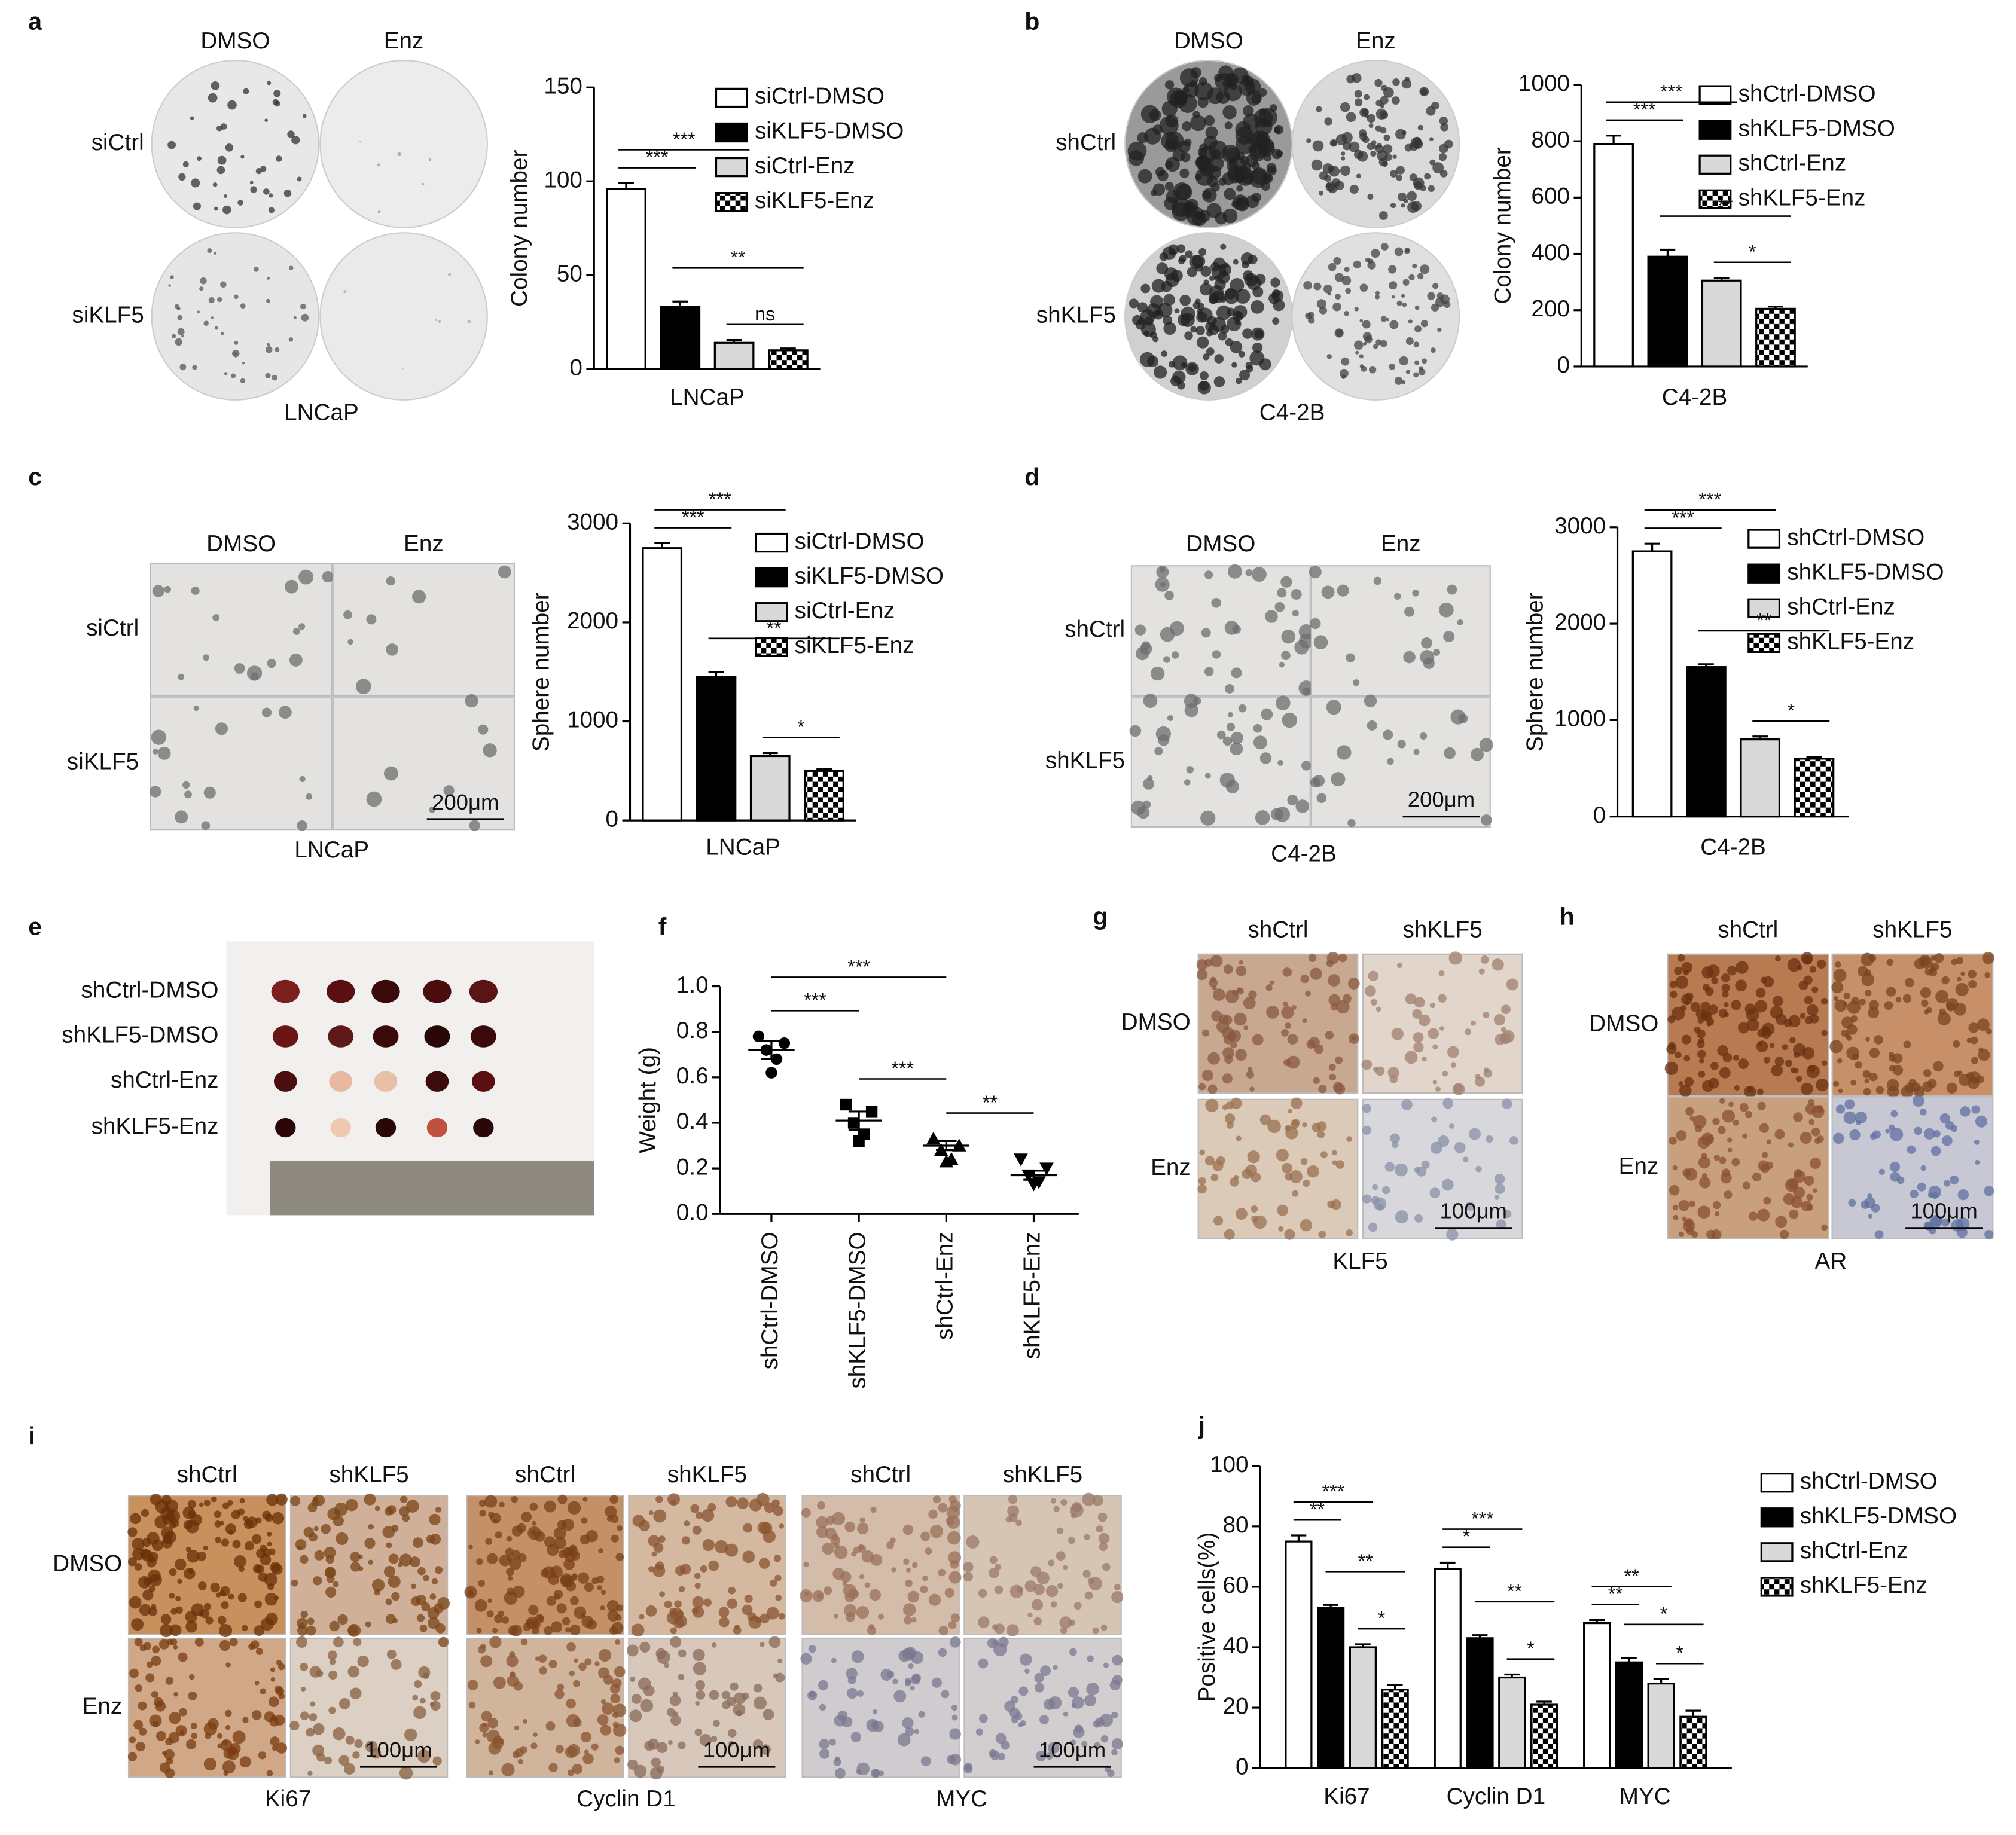 The height and width of the screenshot is (1835, 2016). What do you see at coordinates (736, 1750) in the screenshot?
I see `scale-bar-label: 100μm` at bounding box center [736, 1750].